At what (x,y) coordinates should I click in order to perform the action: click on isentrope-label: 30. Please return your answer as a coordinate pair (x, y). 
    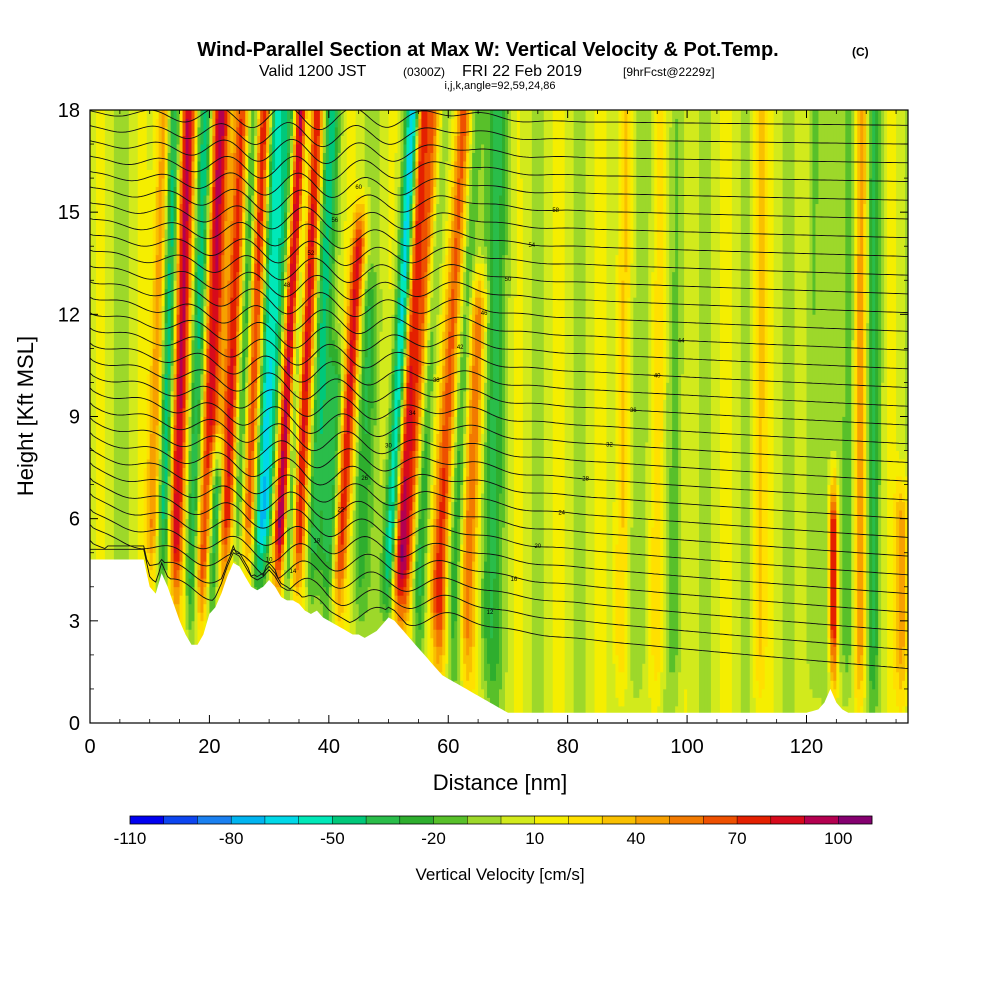
    Looking at the image, I should click on (388, 447).